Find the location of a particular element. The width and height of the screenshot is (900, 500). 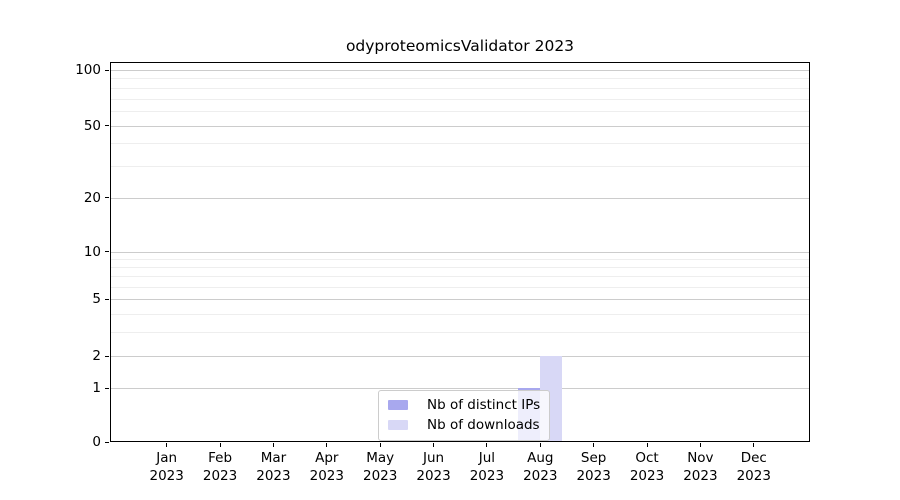

x-tick-label: Jun 2023 is located at coordinates (433, 467).